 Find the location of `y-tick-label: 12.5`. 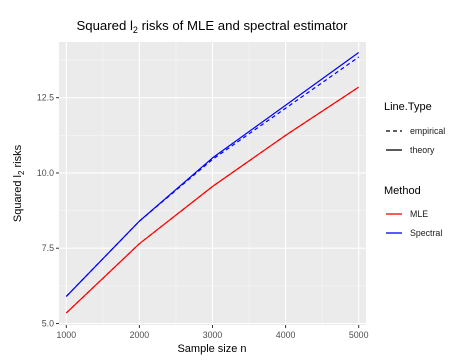

y-tick-label: 12.5 is located at coordinates (45, 98).